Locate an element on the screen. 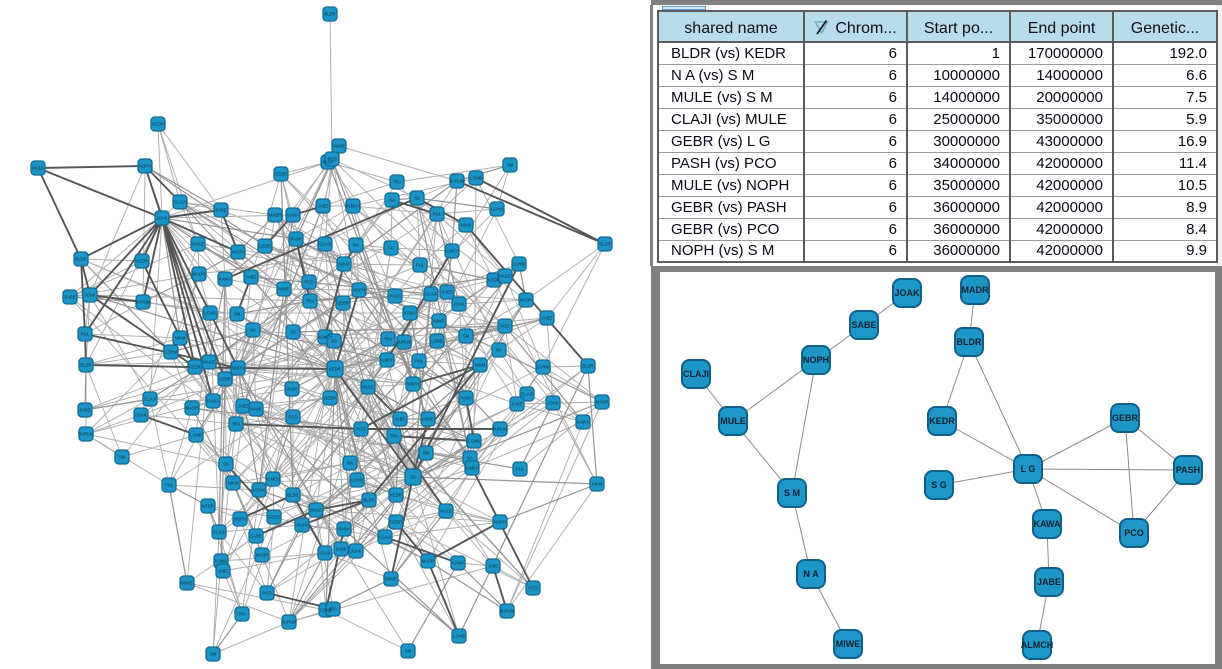  svg-text: L G is located at coordinates (1028, 469).